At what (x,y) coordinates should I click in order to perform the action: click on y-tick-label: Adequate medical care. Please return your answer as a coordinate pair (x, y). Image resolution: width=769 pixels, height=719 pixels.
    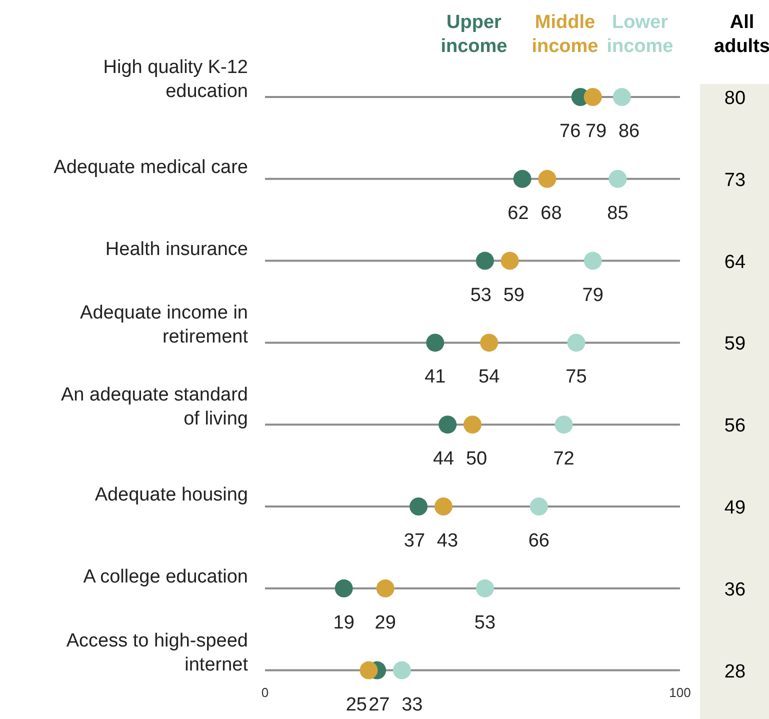
    Looking at the image, I should click on (151, 167).